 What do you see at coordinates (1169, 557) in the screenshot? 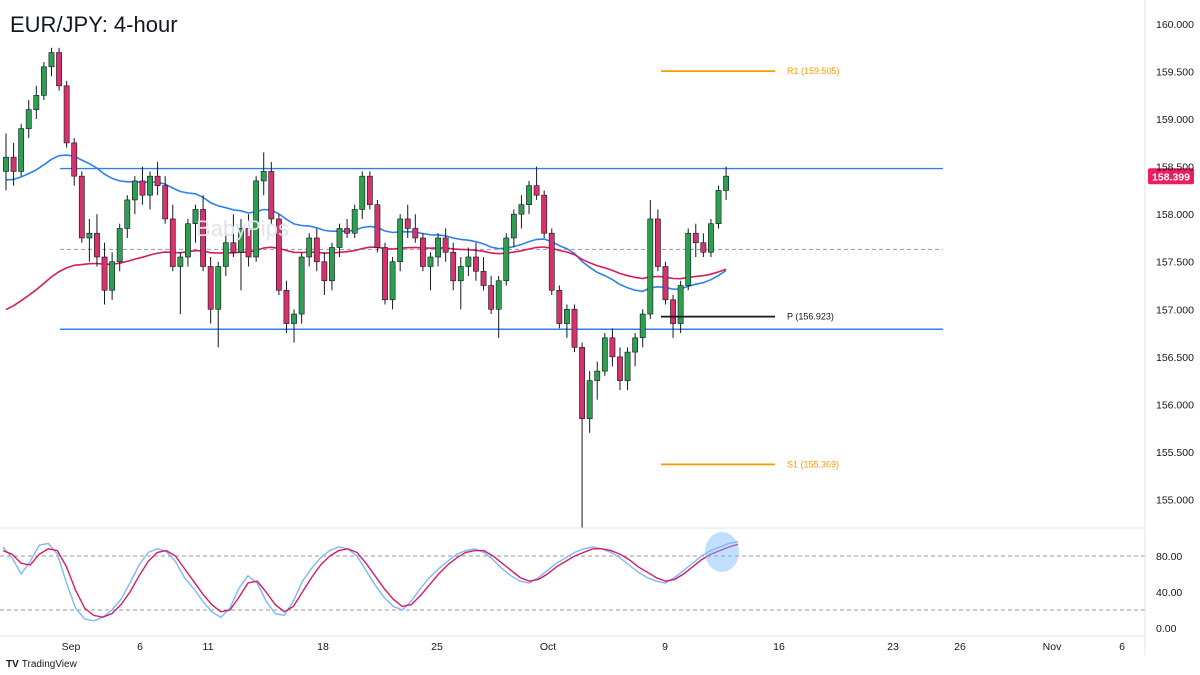
I see `stoch-tick-label: 80.00` at bounding box center [1169, 557].